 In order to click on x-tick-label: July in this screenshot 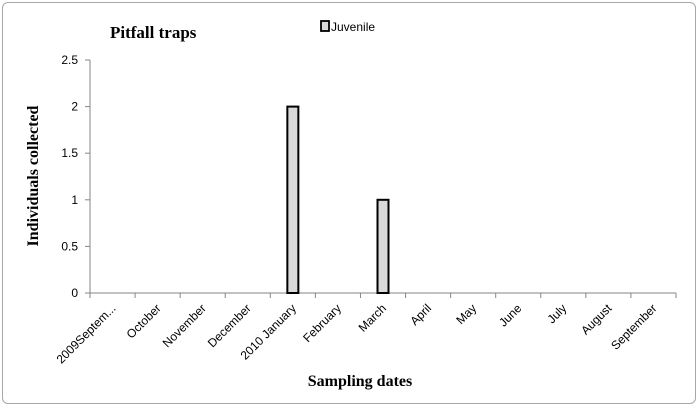, I will do `click(556, 313)`.